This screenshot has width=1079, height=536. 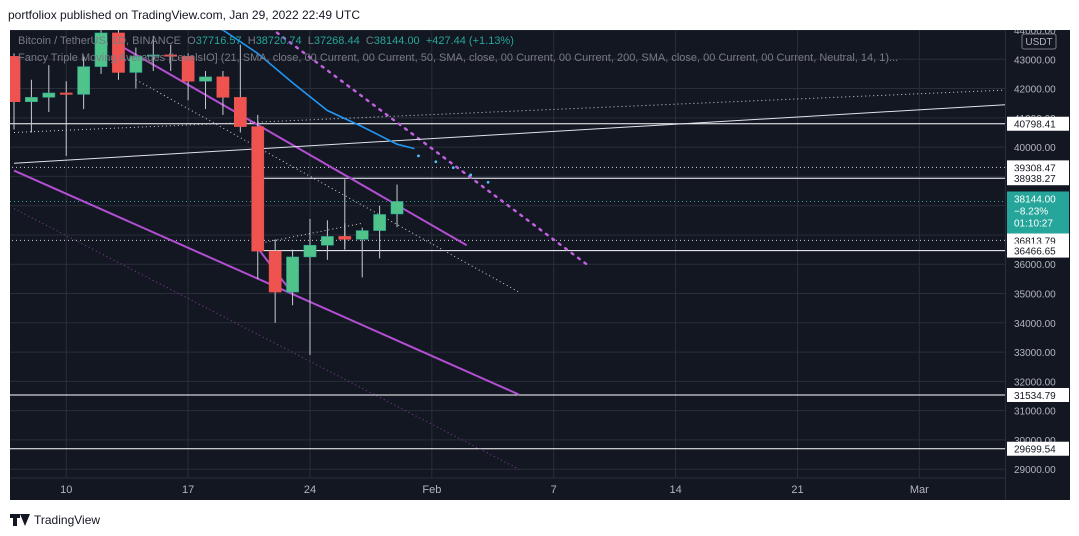 I want to click on price-tick-label: 35000.00, so click(x=1035, y=295).